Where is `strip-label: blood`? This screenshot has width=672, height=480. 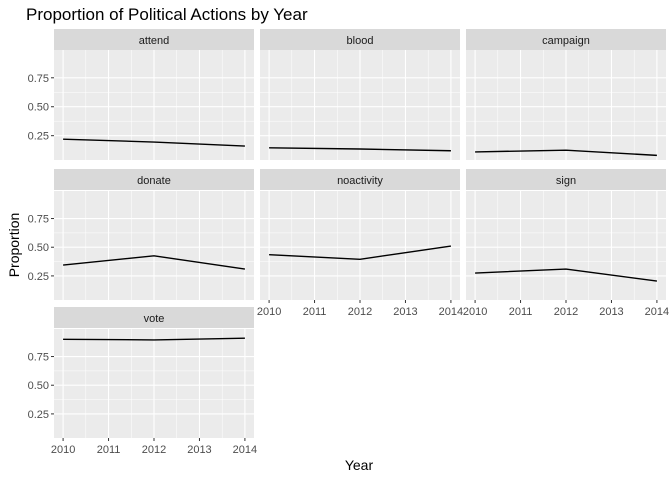 strip-label: blood is located at coordinates (360, 41).